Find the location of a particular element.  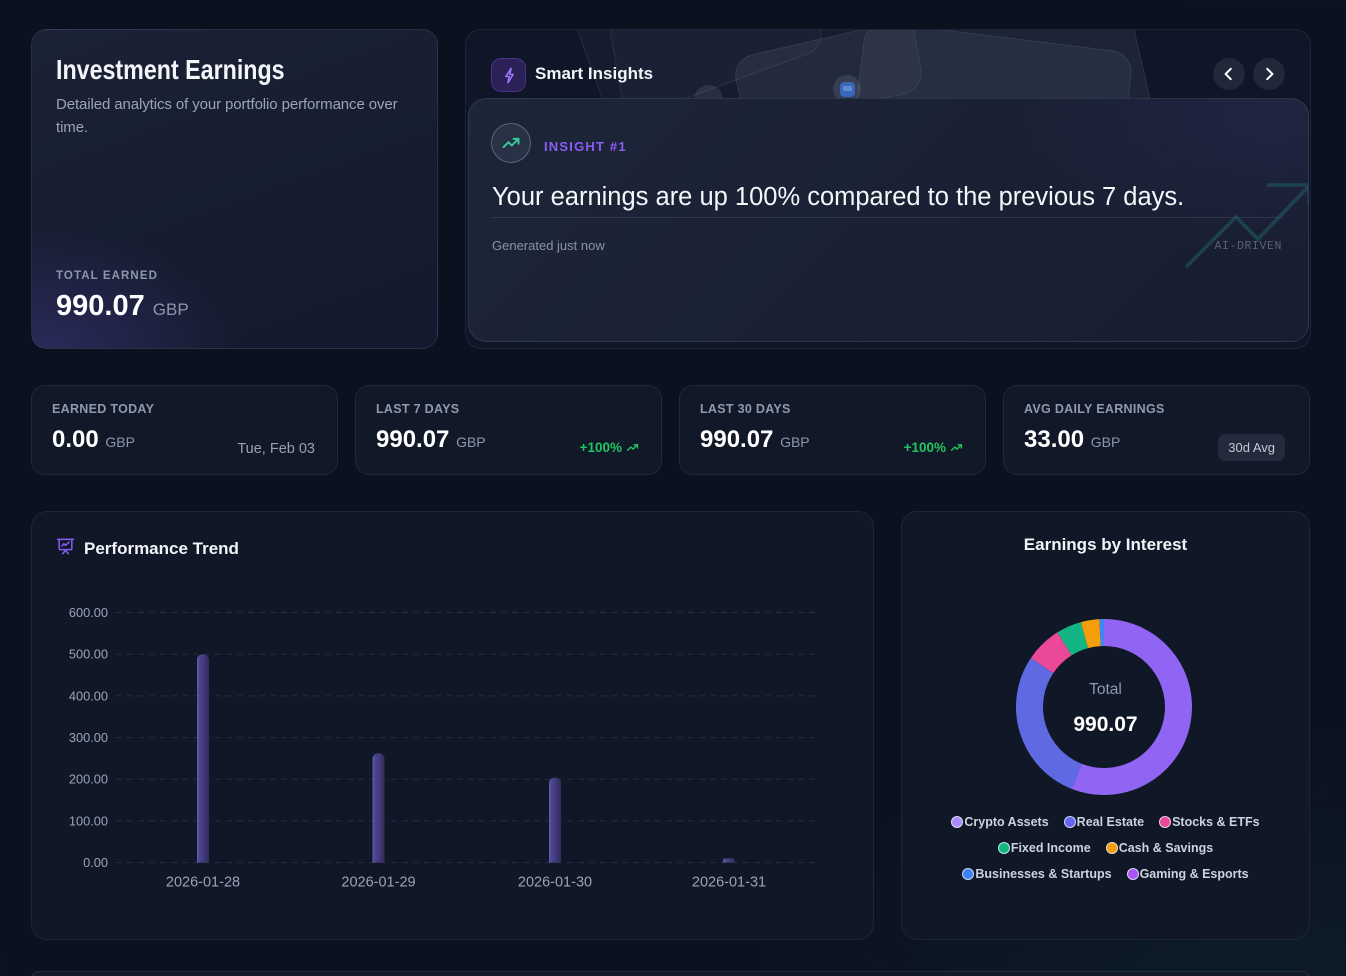

svg-text: 600.00 is located at coordinates (88, 612).